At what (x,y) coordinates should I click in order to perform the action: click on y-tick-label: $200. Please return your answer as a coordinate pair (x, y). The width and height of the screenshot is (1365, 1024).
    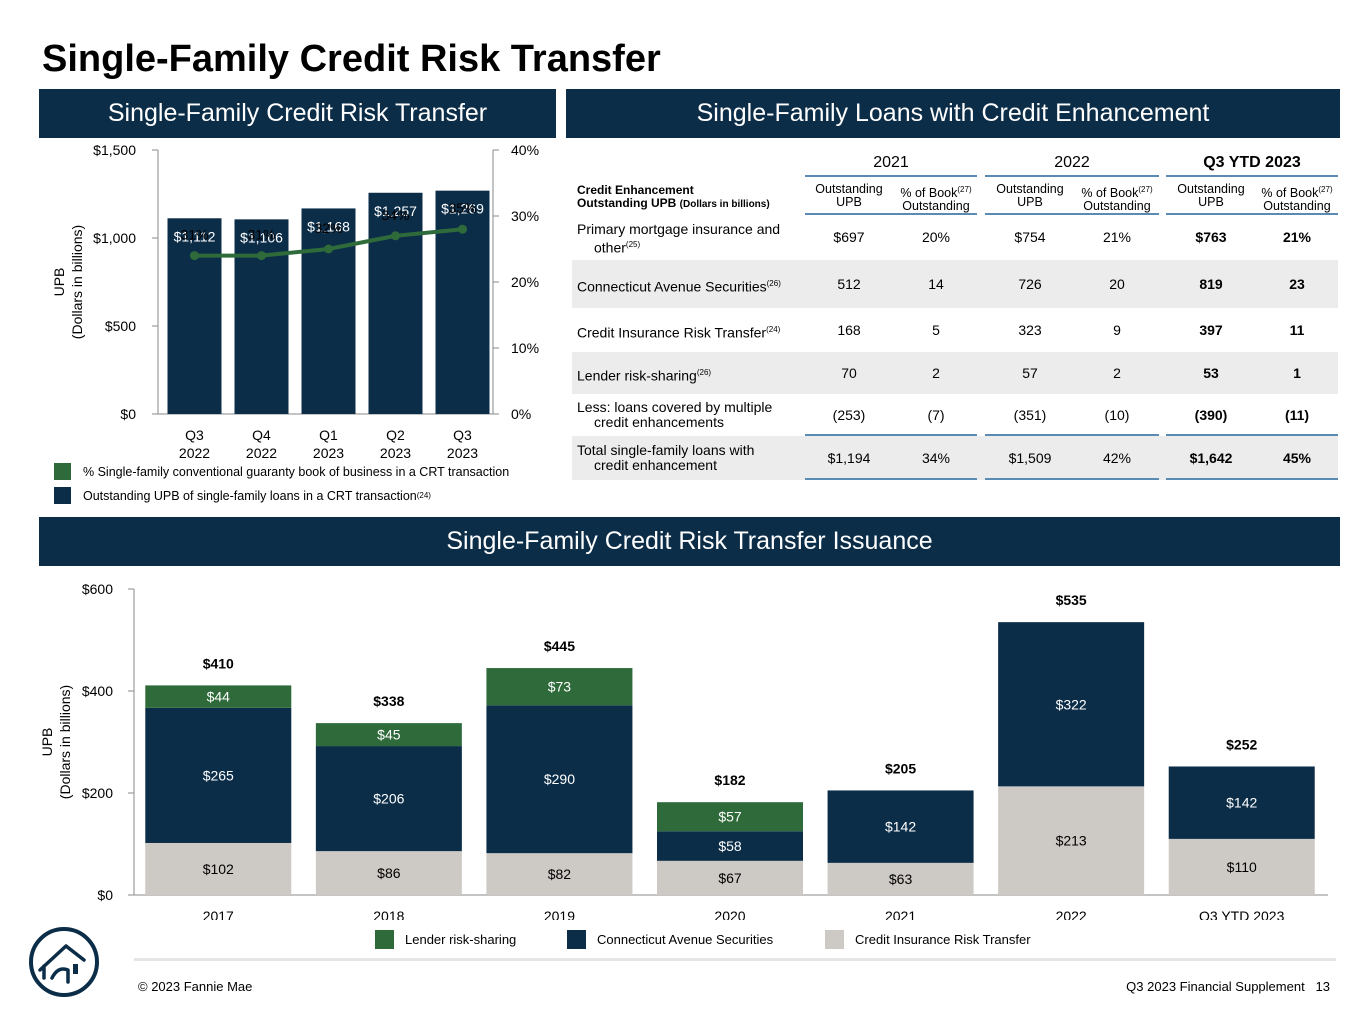
    Looking at the image, I should click on (97, 793).